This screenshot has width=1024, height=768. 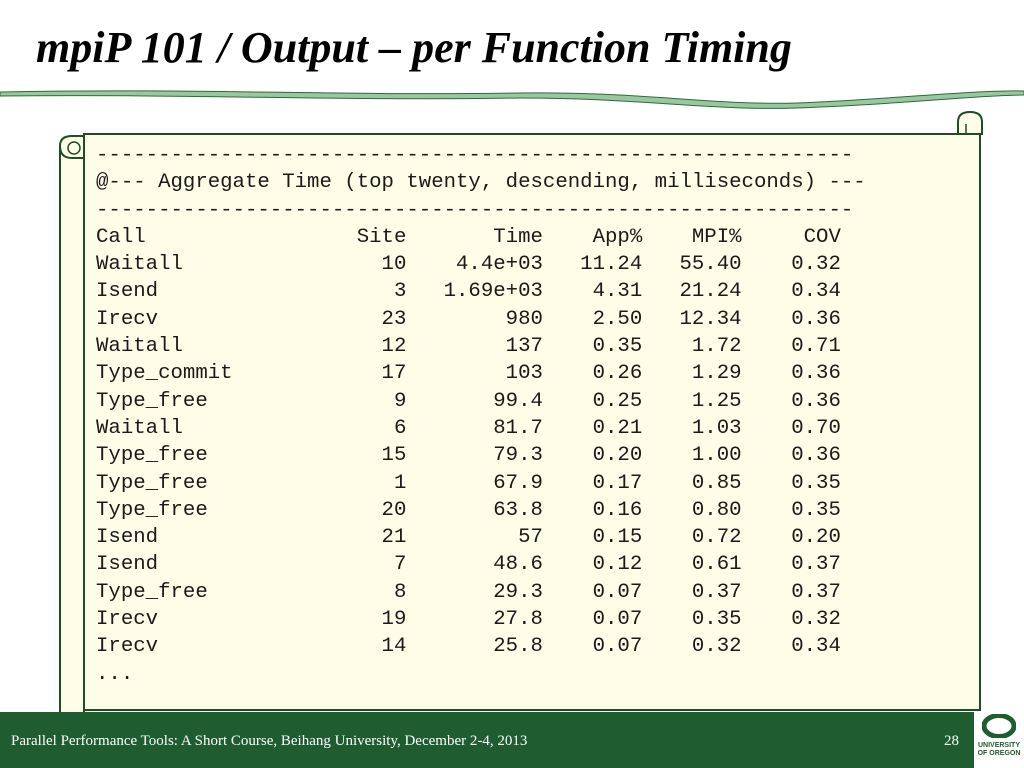 I want to click on logo-line-2: OF OREGON, so click(x=999, y=753).